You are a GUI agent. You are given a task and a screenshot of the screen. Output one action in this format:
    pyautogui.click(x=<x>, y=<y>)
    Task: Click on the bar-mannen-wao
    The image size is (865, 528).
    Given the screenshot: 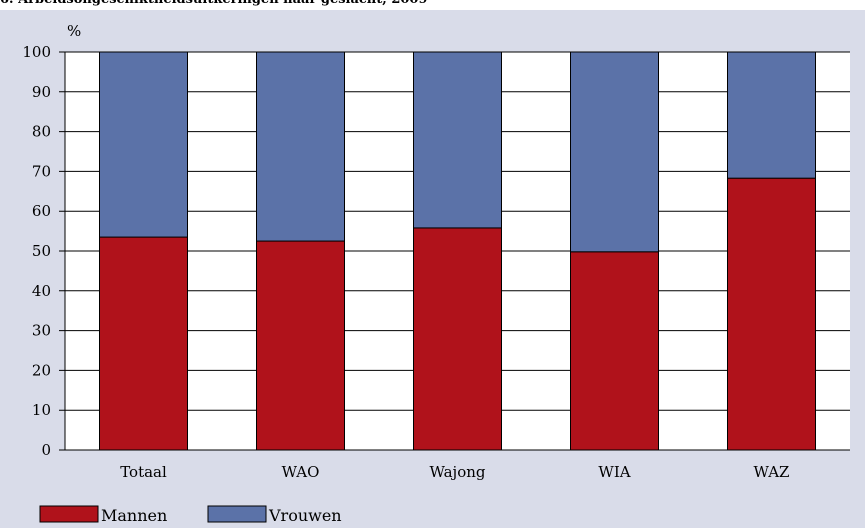 What is the action you would take?
    pyautogui.click(x=300, y=345)
    